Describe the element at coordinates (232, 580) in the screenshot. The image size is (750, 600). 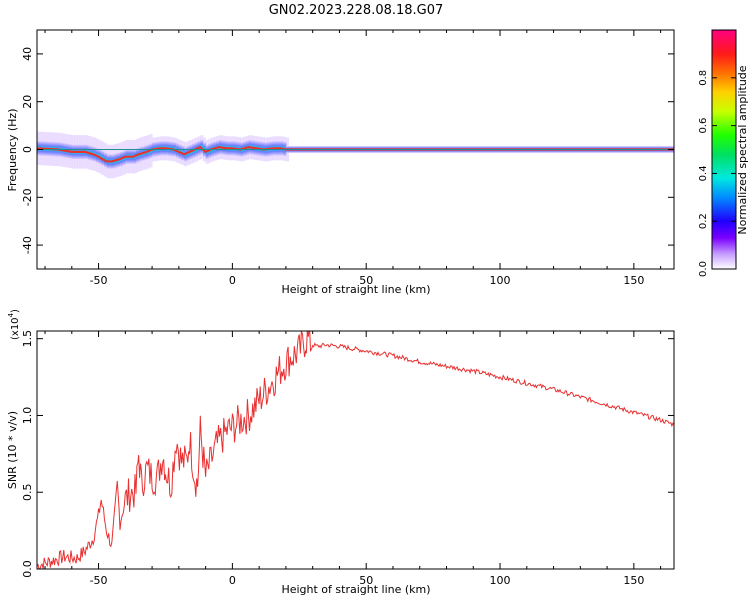
I see `snr-x-tick-label: 0` at that location.